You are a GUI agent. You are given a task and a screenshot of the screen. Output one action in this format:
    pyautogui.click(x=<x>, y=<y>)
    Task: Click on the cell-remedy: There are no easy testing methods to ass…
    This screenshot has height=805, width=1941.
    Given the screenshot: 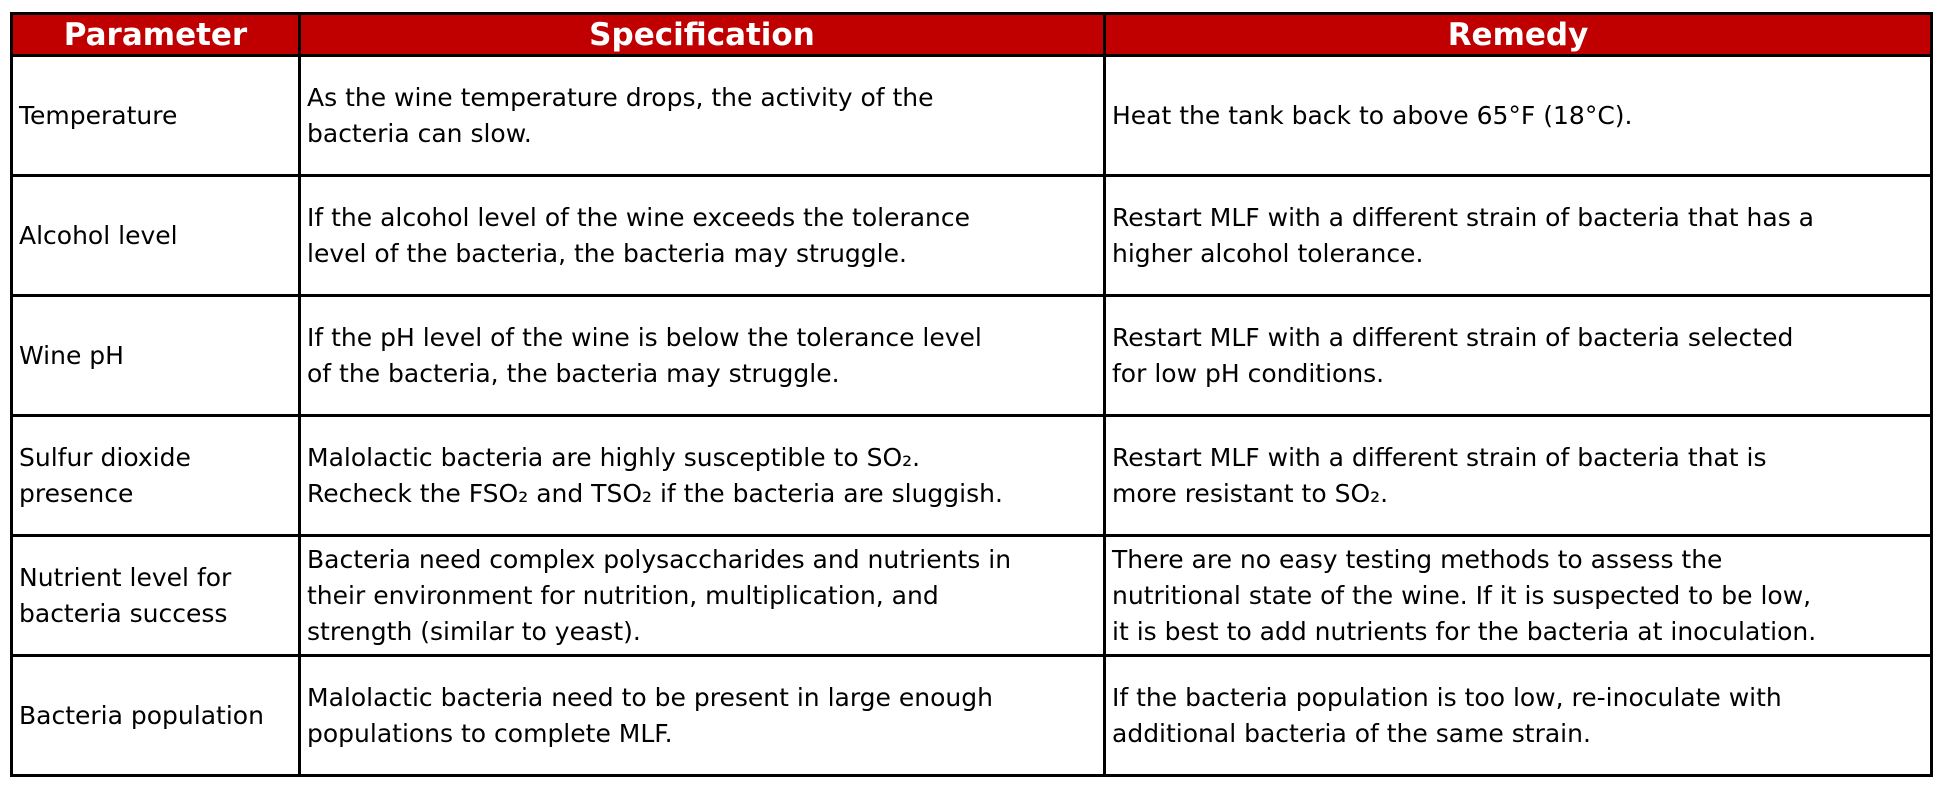 What is the action you would take?
    pyautogui.click(x=1518, y=595)
    